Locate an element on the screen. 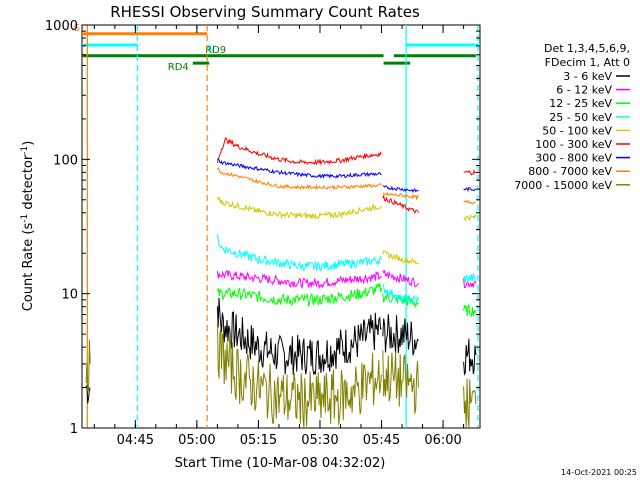  y-label-part2: detector is located at coordinates (28, 184).